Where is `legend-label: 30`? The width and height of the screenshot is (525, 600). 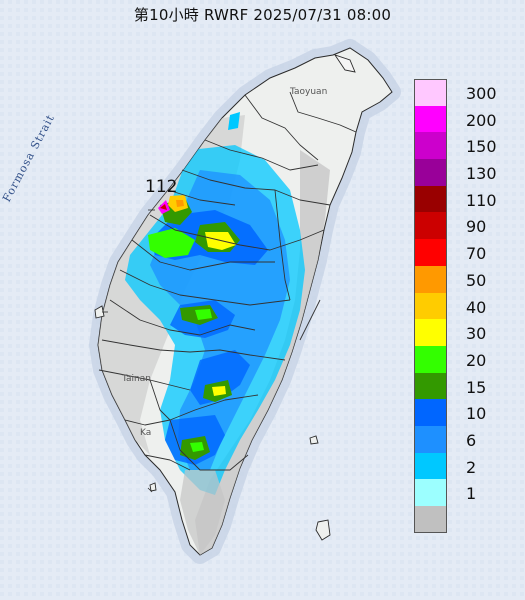 legend-label: 30 is located at coordinates (476, 334).